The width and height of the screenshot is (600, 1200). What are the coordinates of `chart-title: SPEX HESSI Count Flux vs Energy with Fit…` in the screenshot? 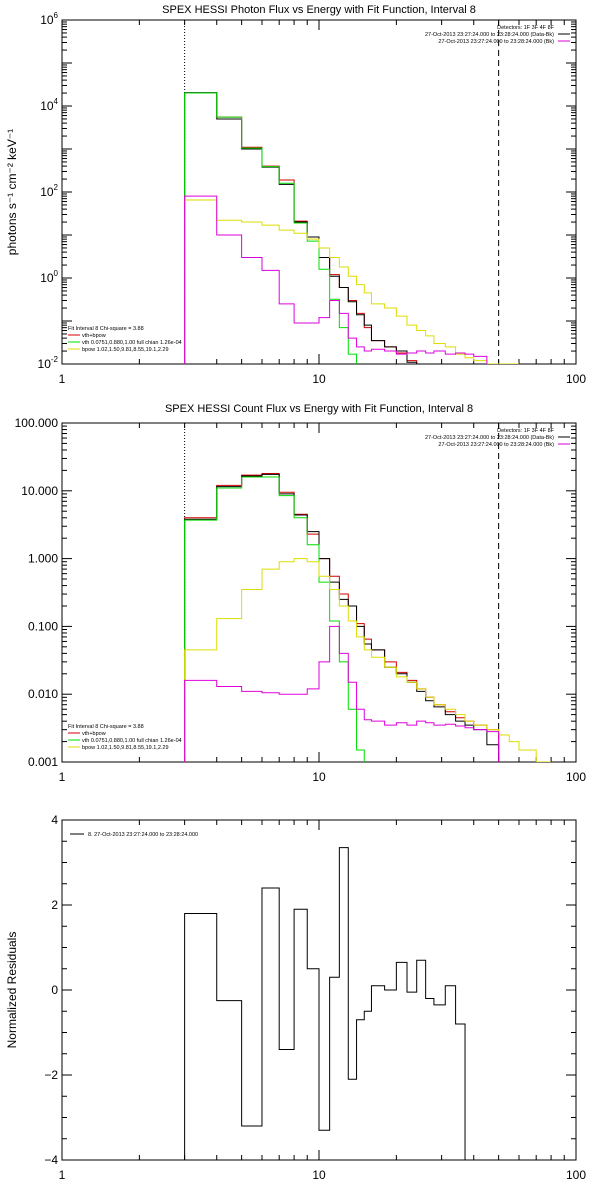 It's located at (319, 409).